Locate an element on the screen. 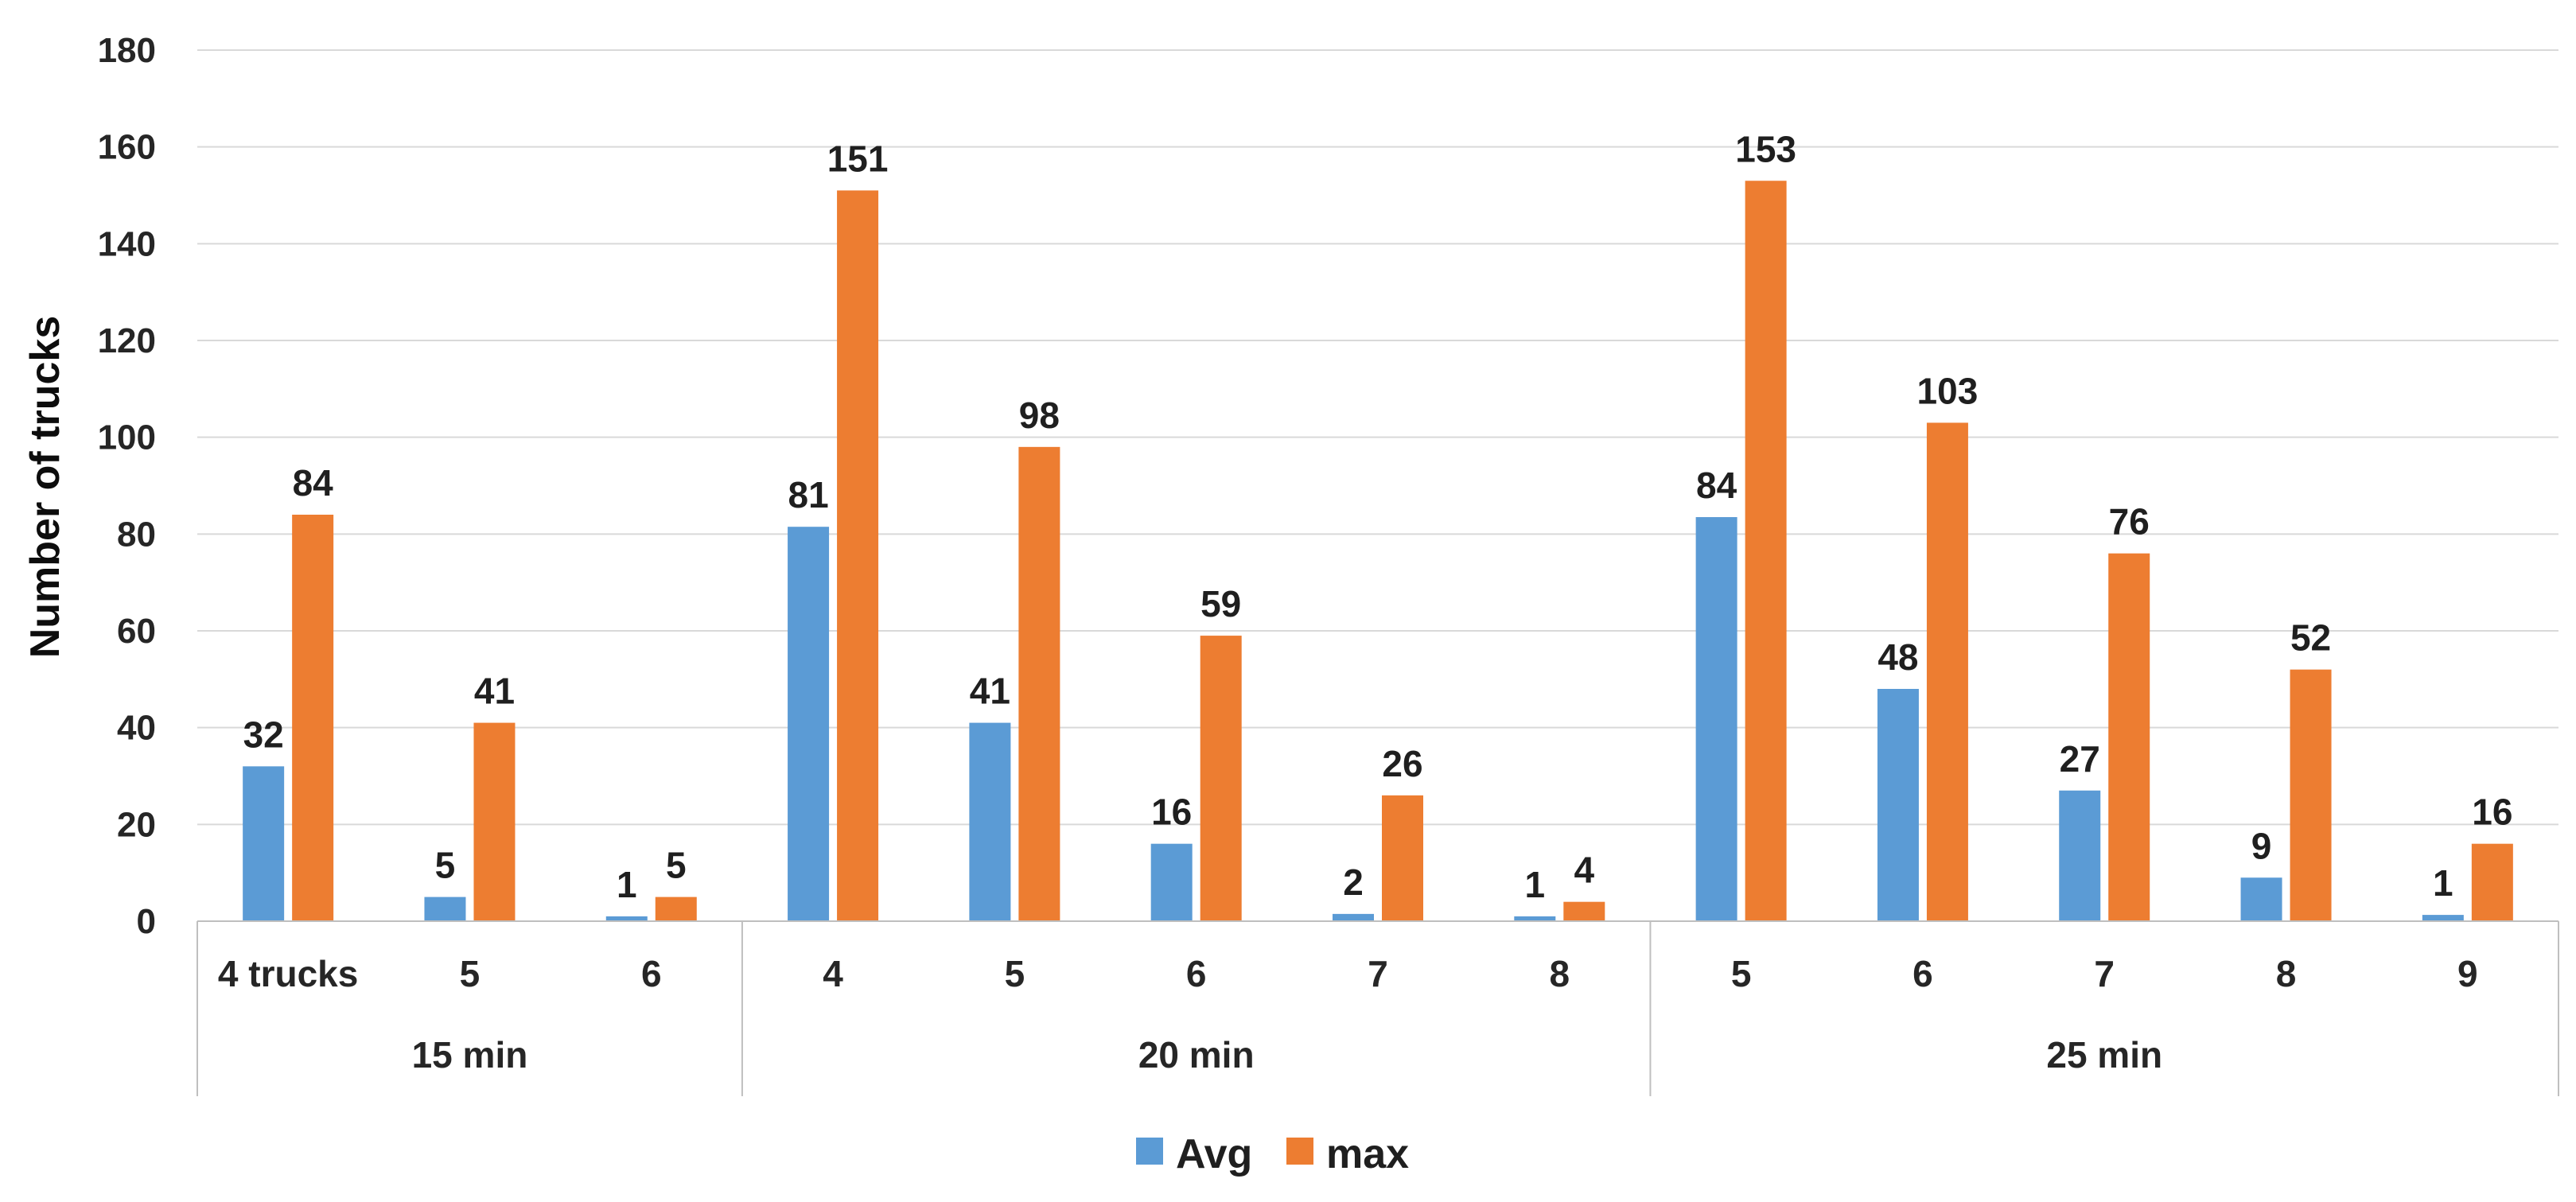 This screenshot has width=2576, height=1202. data-label-max: 4 is located at coordinates (1585, 871).